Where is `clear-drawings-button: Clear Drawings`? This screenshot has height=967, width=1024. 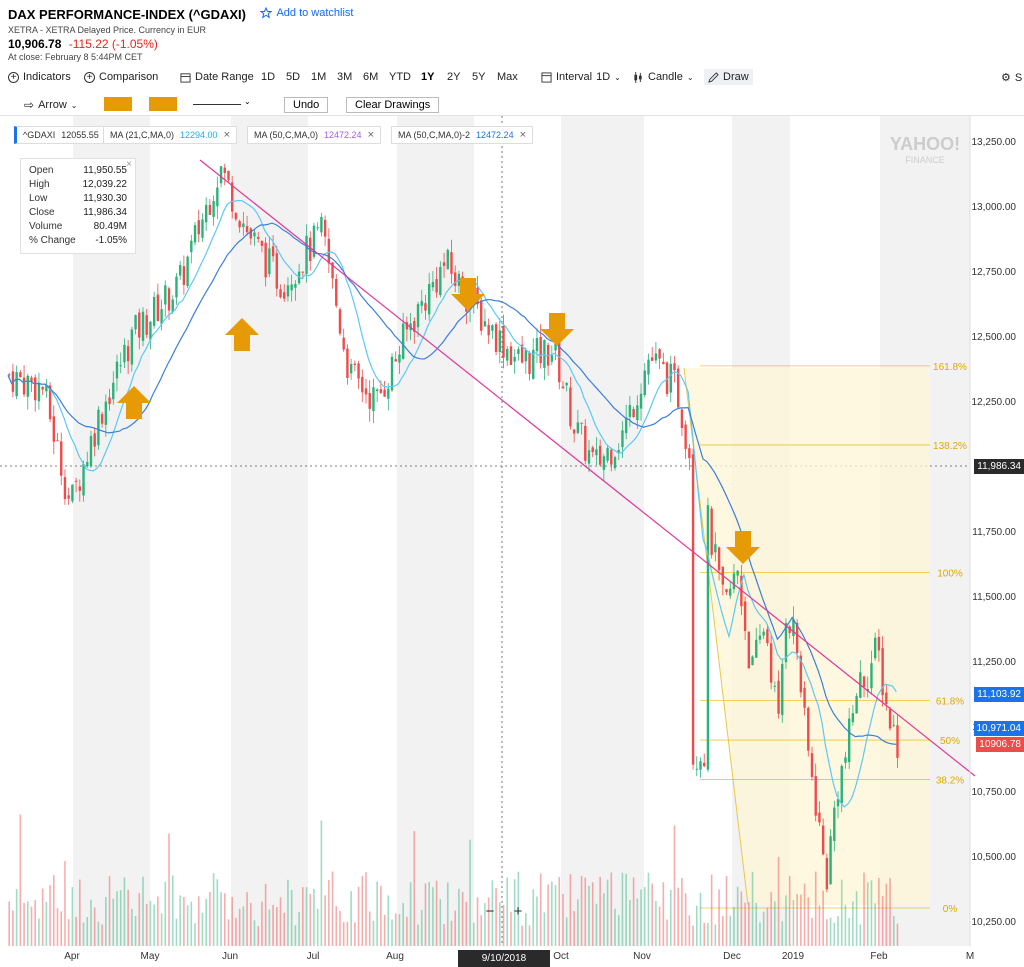
clear-drawings-button: Clear Drawings is located at coordinates (393, 105).